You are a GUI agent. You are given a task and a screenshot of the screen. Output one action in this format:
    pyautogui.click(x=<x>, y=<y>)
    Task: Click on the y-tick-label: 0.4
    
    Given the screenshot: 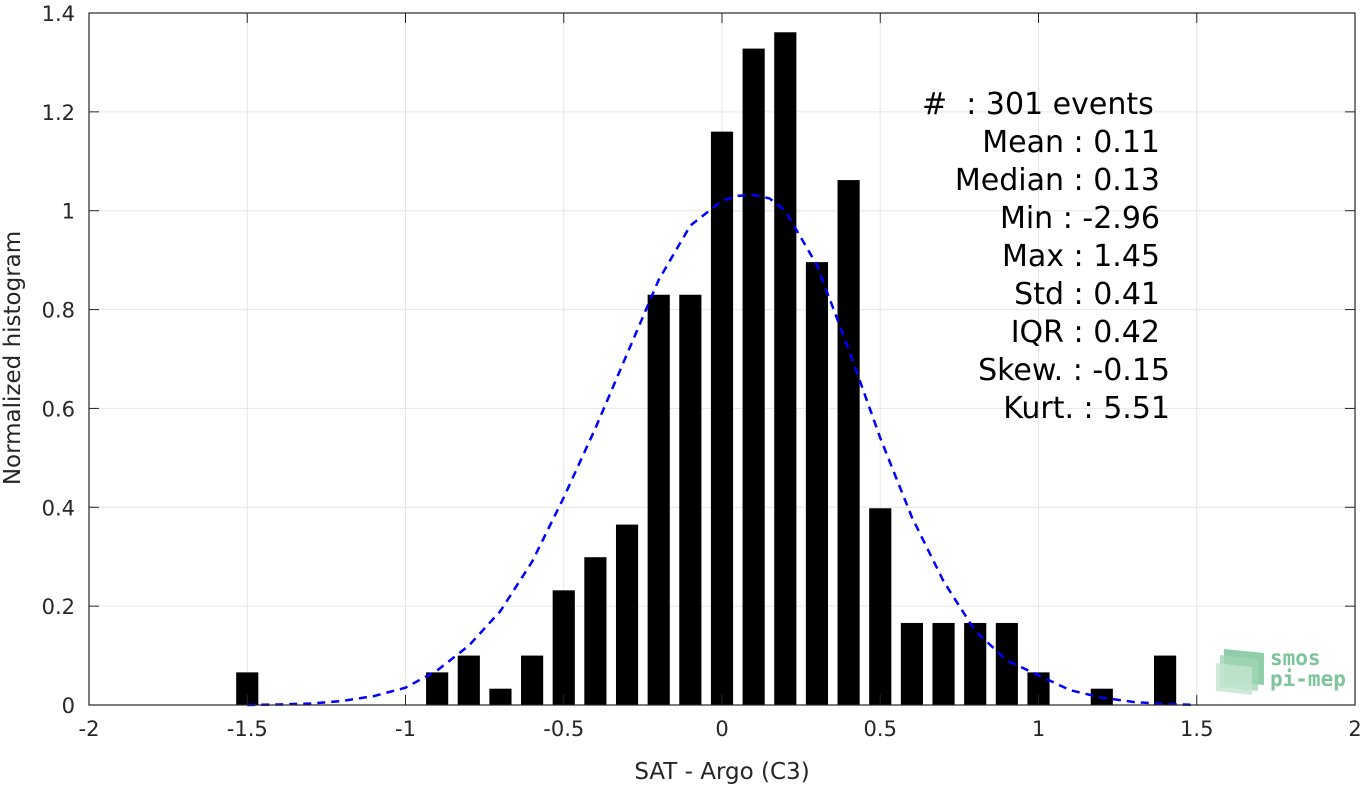 What is the action you would take?
    pyautogui.click(x=58, y=508)
    